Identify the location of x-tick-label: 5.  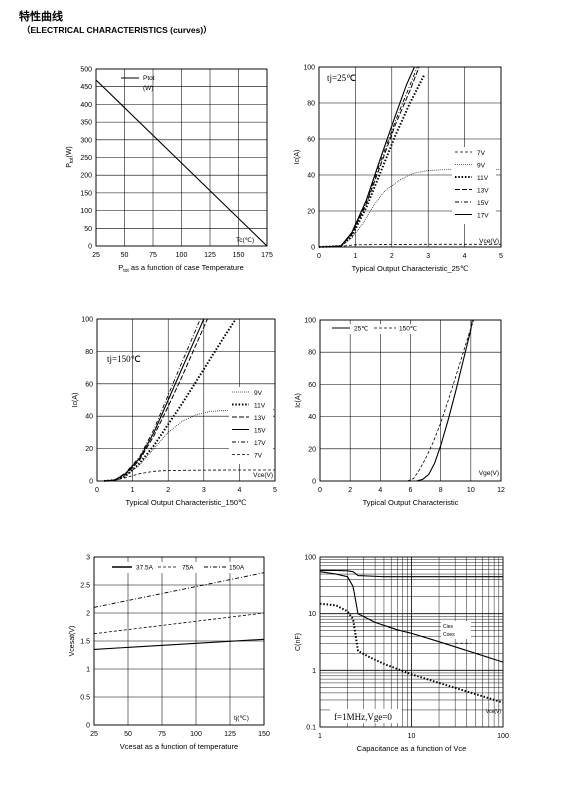
(275, 490).